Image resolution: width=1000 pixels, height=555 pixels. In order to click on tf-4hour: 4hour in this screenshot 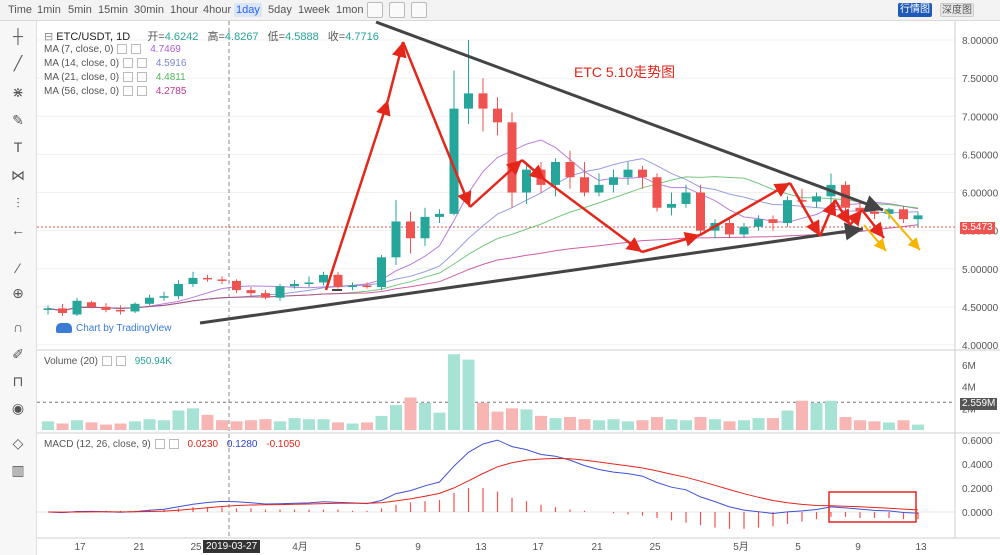, I will do `click(217, 10)`.